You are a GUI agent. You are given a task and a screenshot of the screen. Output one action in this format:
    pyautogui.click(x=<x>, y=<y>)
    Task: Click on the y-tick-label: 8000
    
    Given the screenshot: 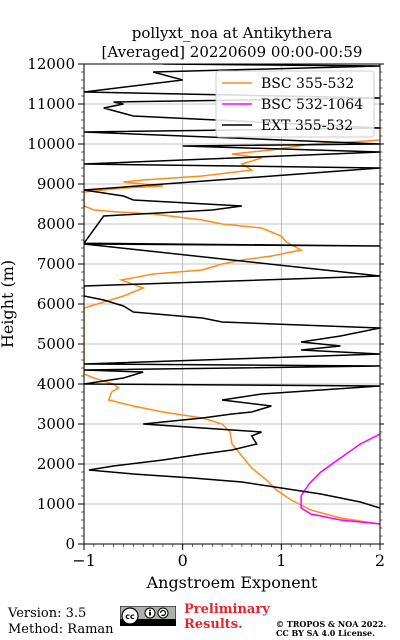 What is the action you would take?
    pyautogui.click(x=56, y=224)
    